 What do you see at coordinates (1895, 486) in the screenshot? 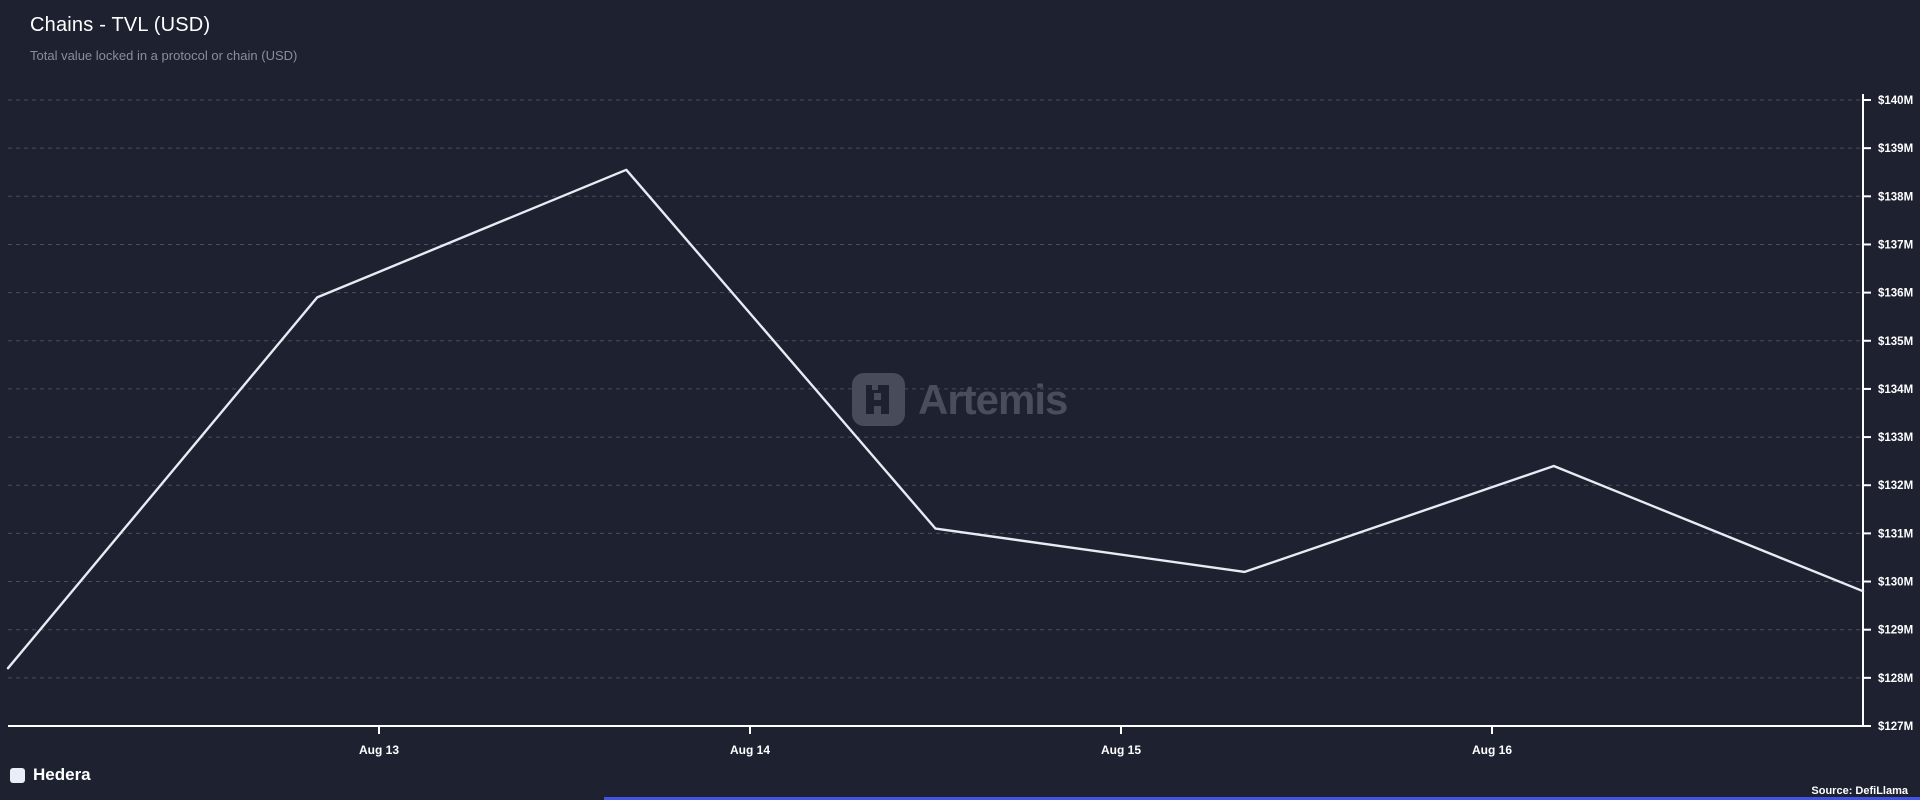
I see `y-axis-label: $132M` at bounding box center [1895, 486].